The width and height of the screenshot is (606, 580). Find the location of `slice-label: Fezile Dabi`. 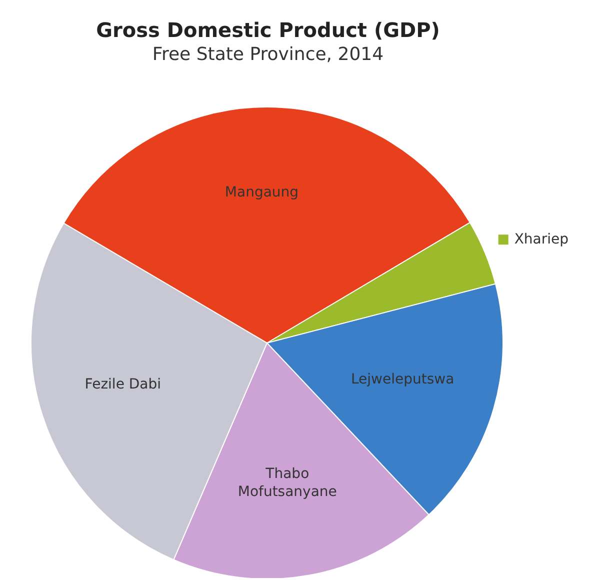

slice-label: Fezile Dabi is located at coordinates (123, 384).